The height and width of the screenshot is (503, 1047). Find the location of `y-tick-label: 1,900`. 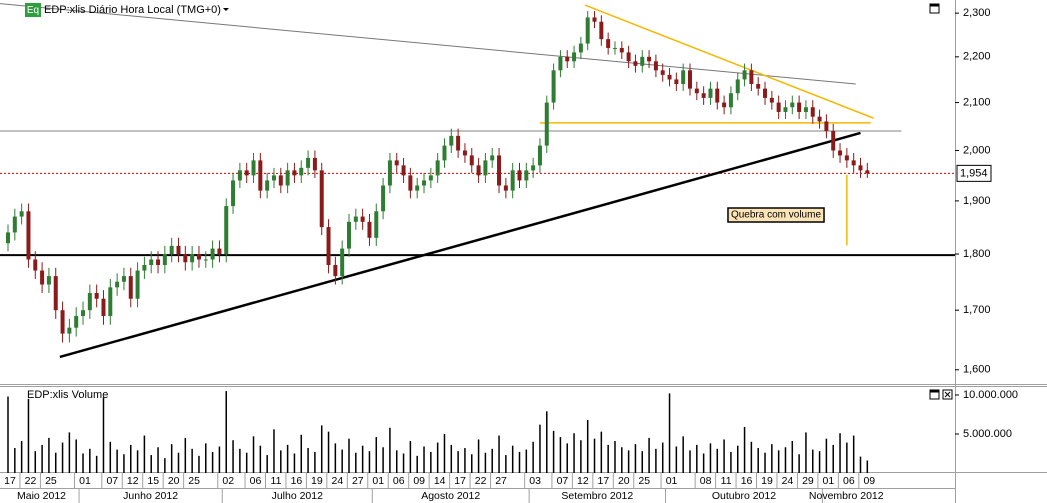

y-tick-label: 1,900 is located at coordinates (977, 201).